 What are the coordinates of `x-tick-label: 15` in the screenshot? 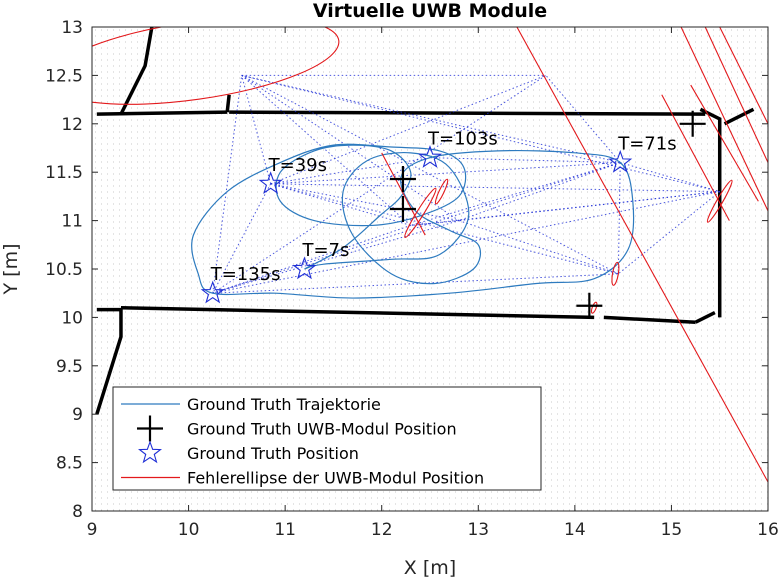 It's located at (672, 530).